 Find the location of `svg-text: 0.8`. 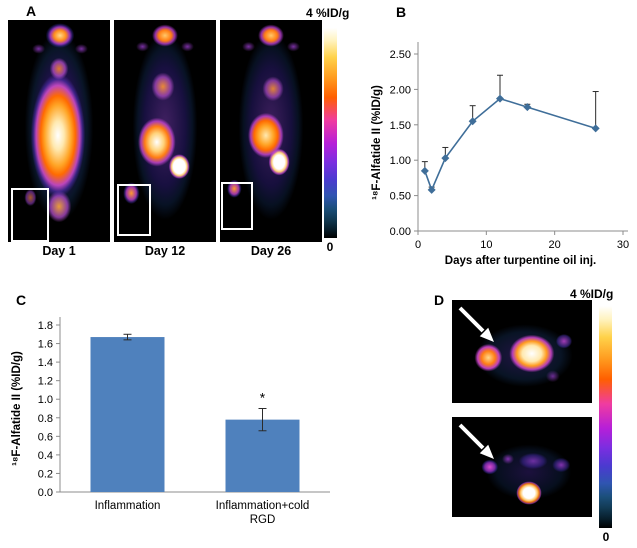

svg-text: 0.8 is located at coordinates (45, 419).